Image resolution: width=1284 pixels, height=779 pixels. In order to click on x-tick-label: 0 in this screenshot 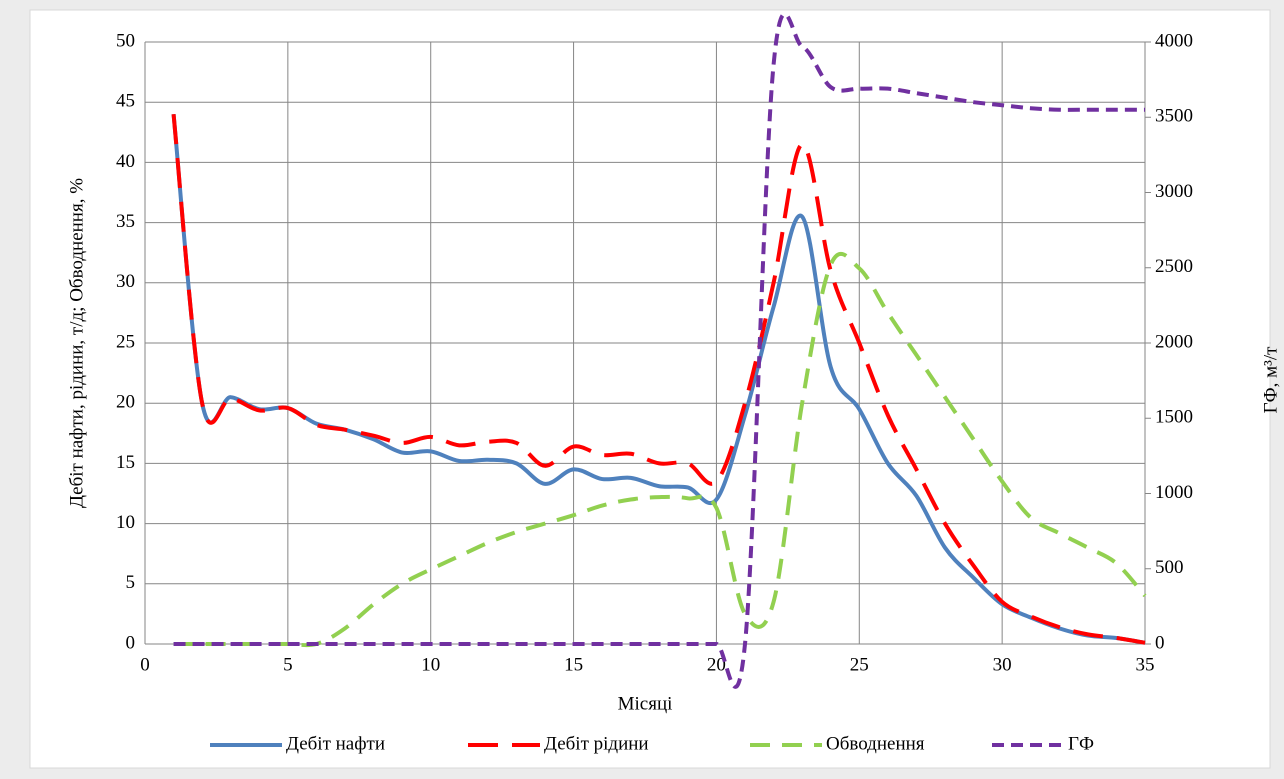, I will do `click(145, 664)`.